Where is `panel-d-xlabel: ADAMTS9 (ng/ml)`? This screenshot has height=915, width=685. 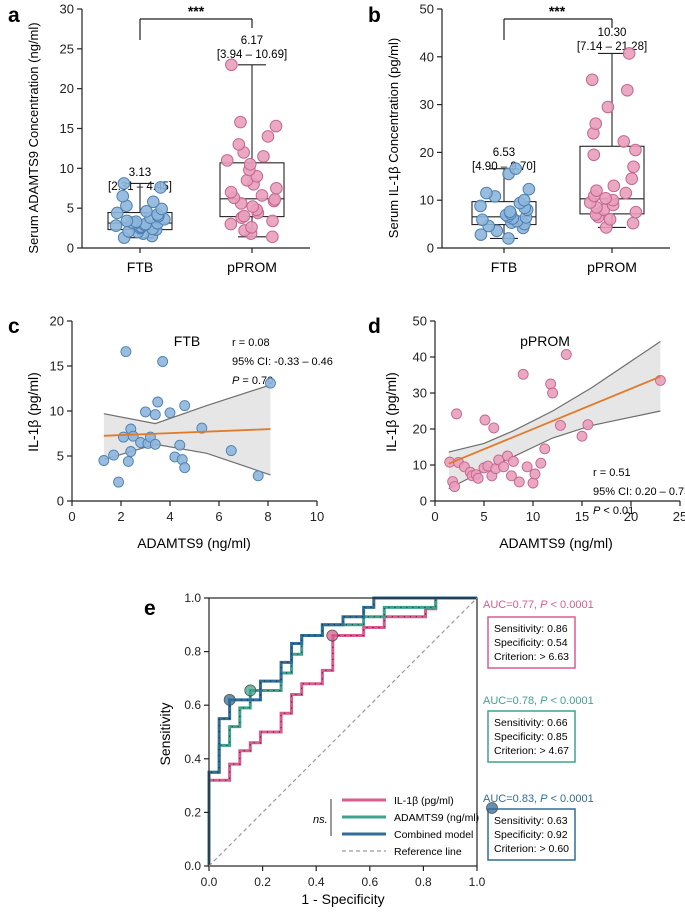
panel-d-xlabel: ADAMTS9 (ng/ml) is located at coordinates (556, 543).